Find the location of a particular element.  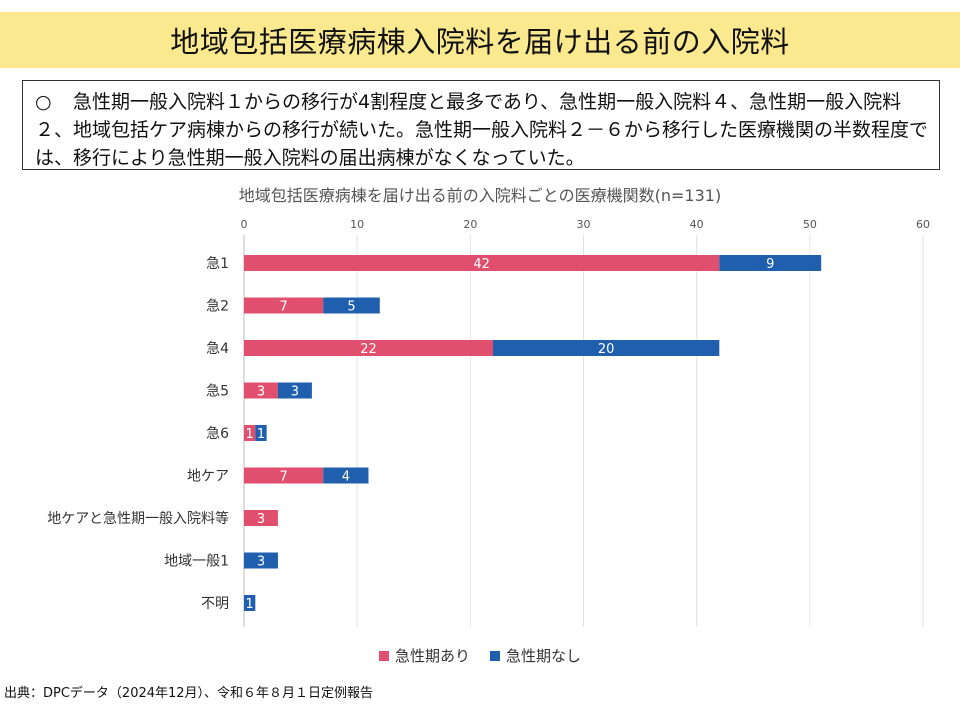

category-label: 急2 is located at coordinates (217, 307).